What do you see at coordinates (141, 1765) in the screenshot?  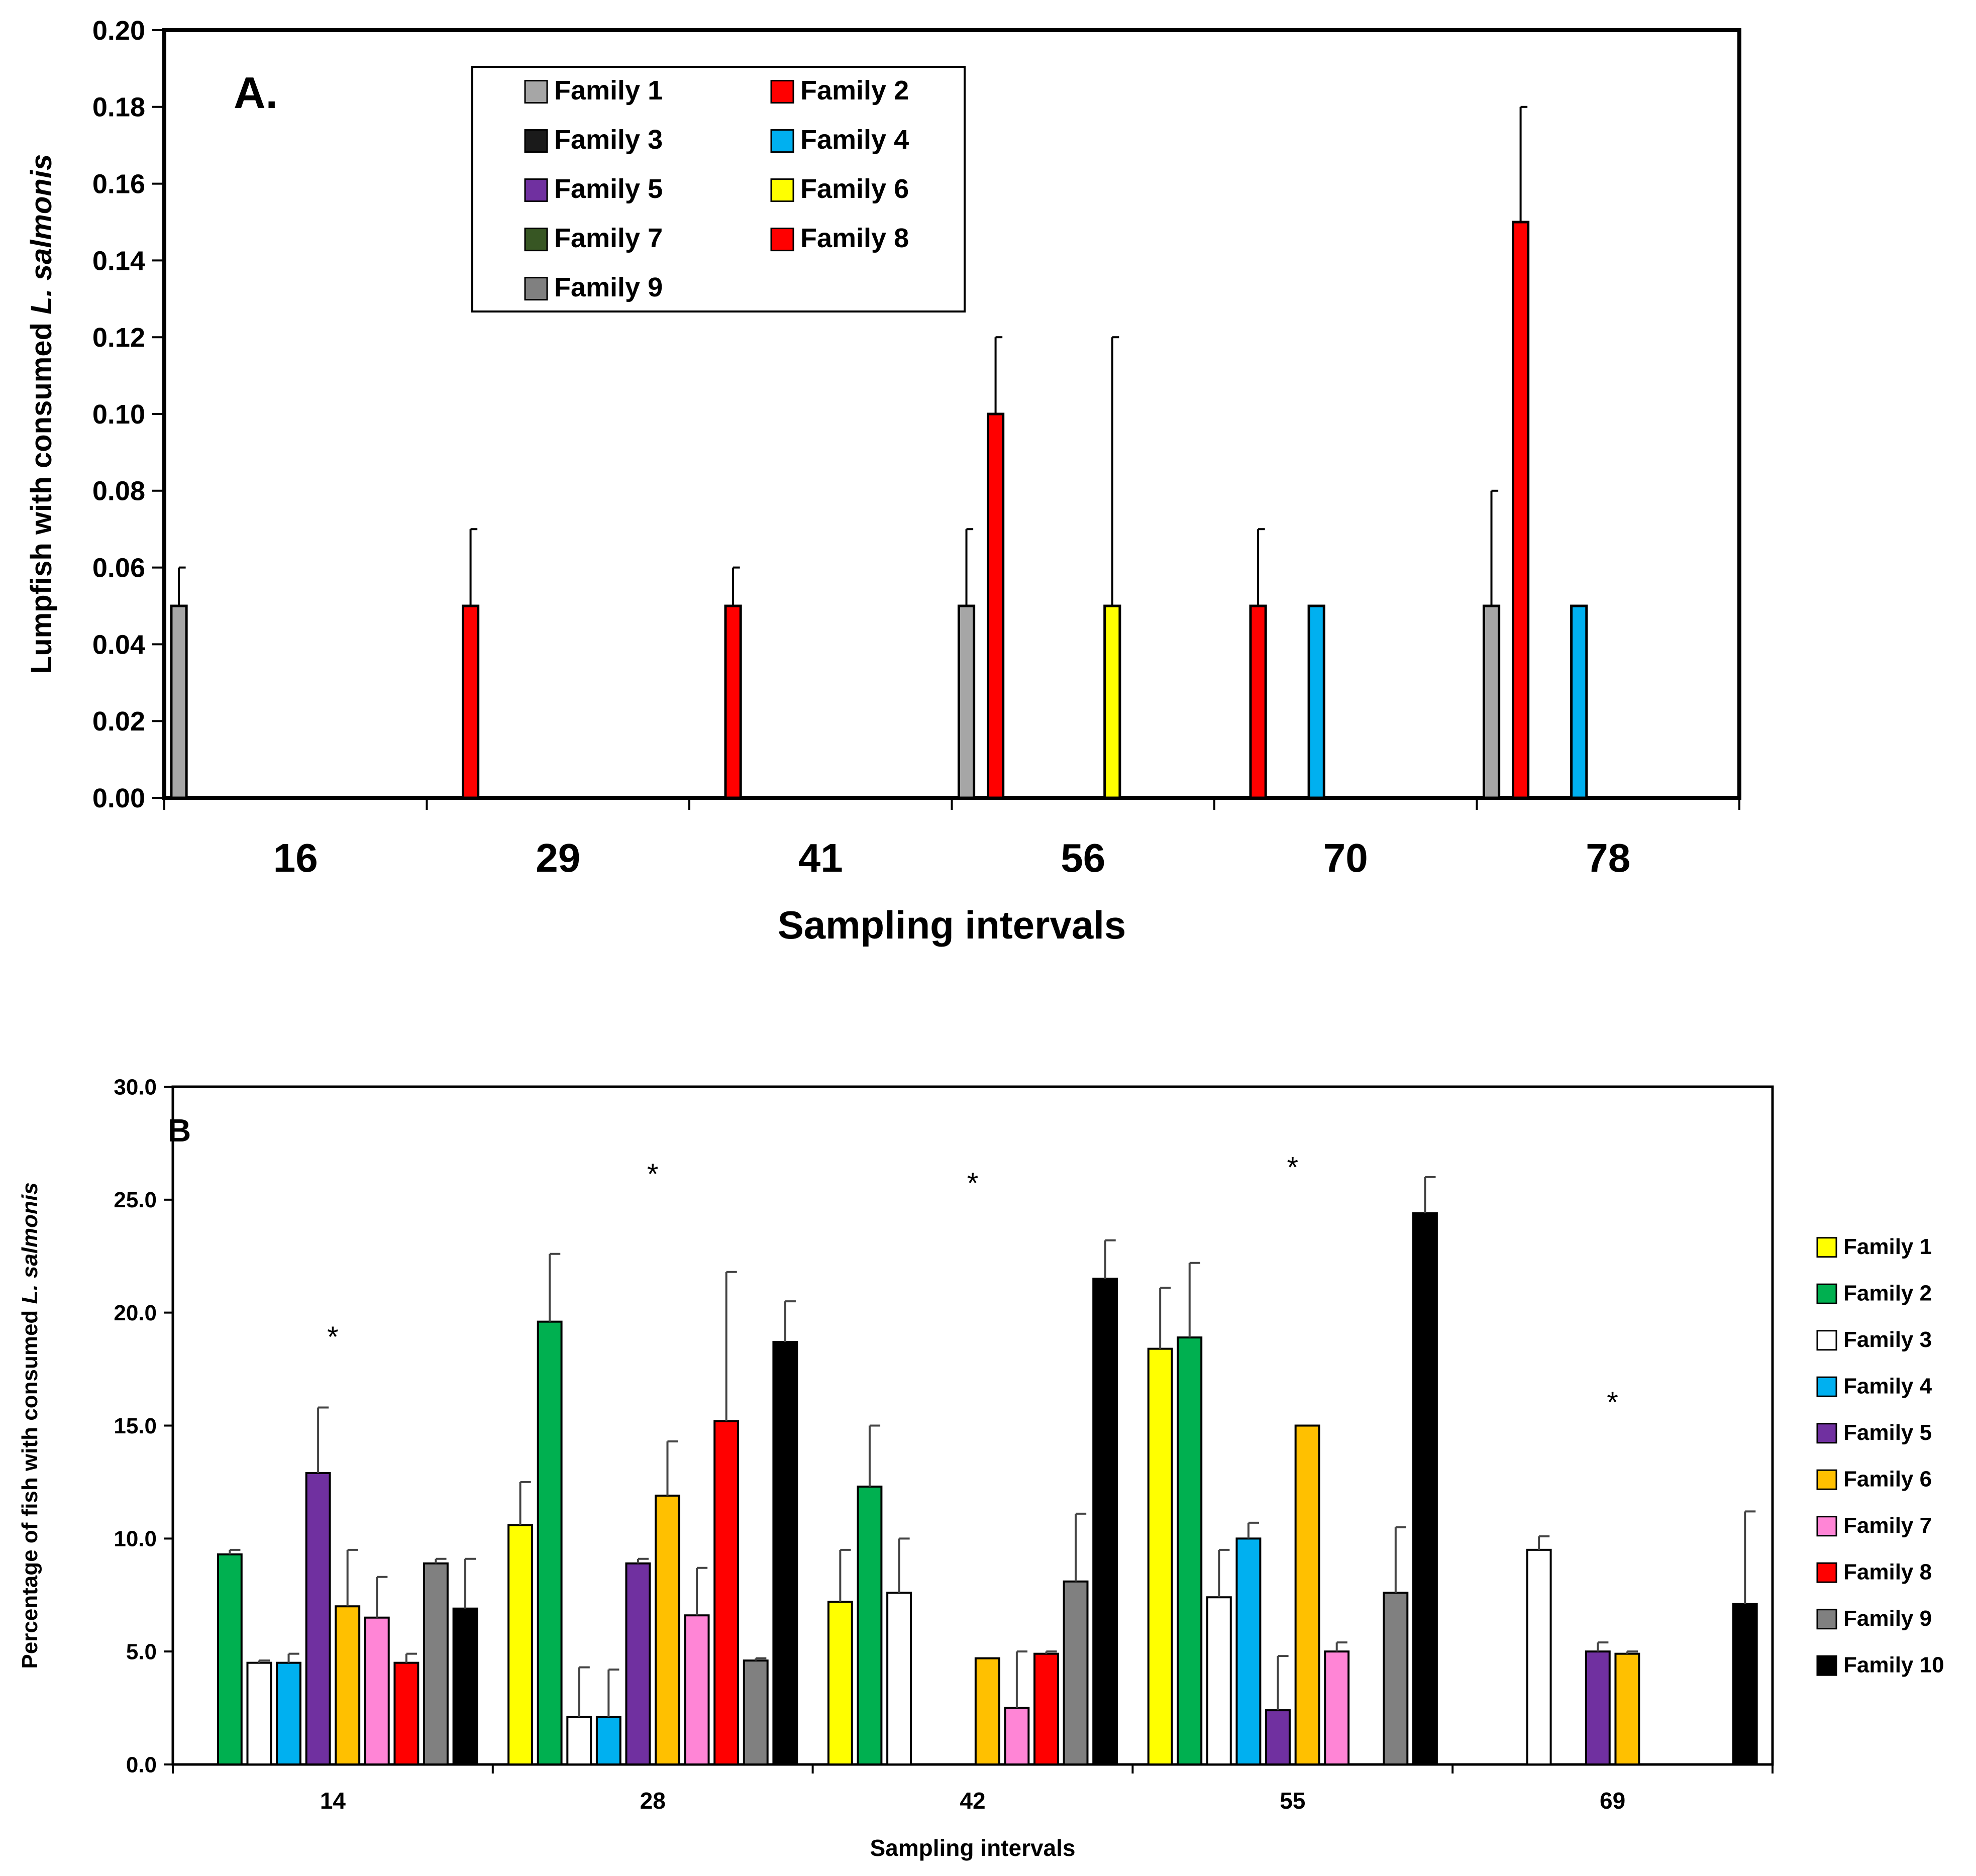 I see `b-y-tick-label: 0.0` at bounding box center [141, 1765].